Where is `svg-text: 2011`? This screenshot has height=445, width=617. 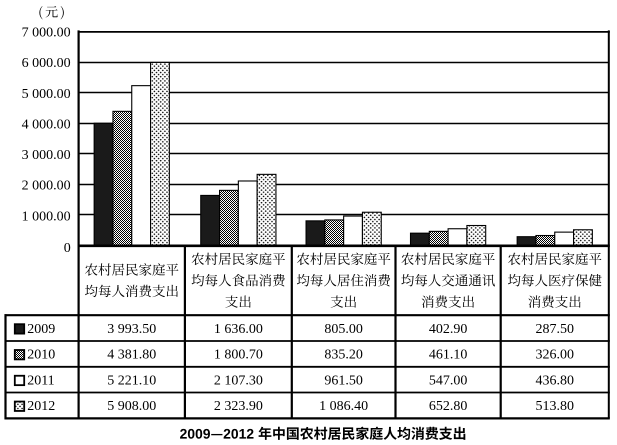 svg-text: 2011 is located at coordinates (40, 380).